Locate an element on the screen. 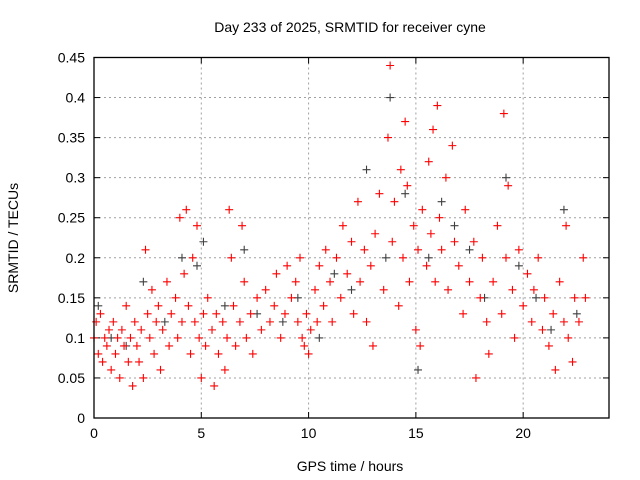 The image size is (640, 480). y-tick-label: 0.3 is located at coordinates (76, 178).